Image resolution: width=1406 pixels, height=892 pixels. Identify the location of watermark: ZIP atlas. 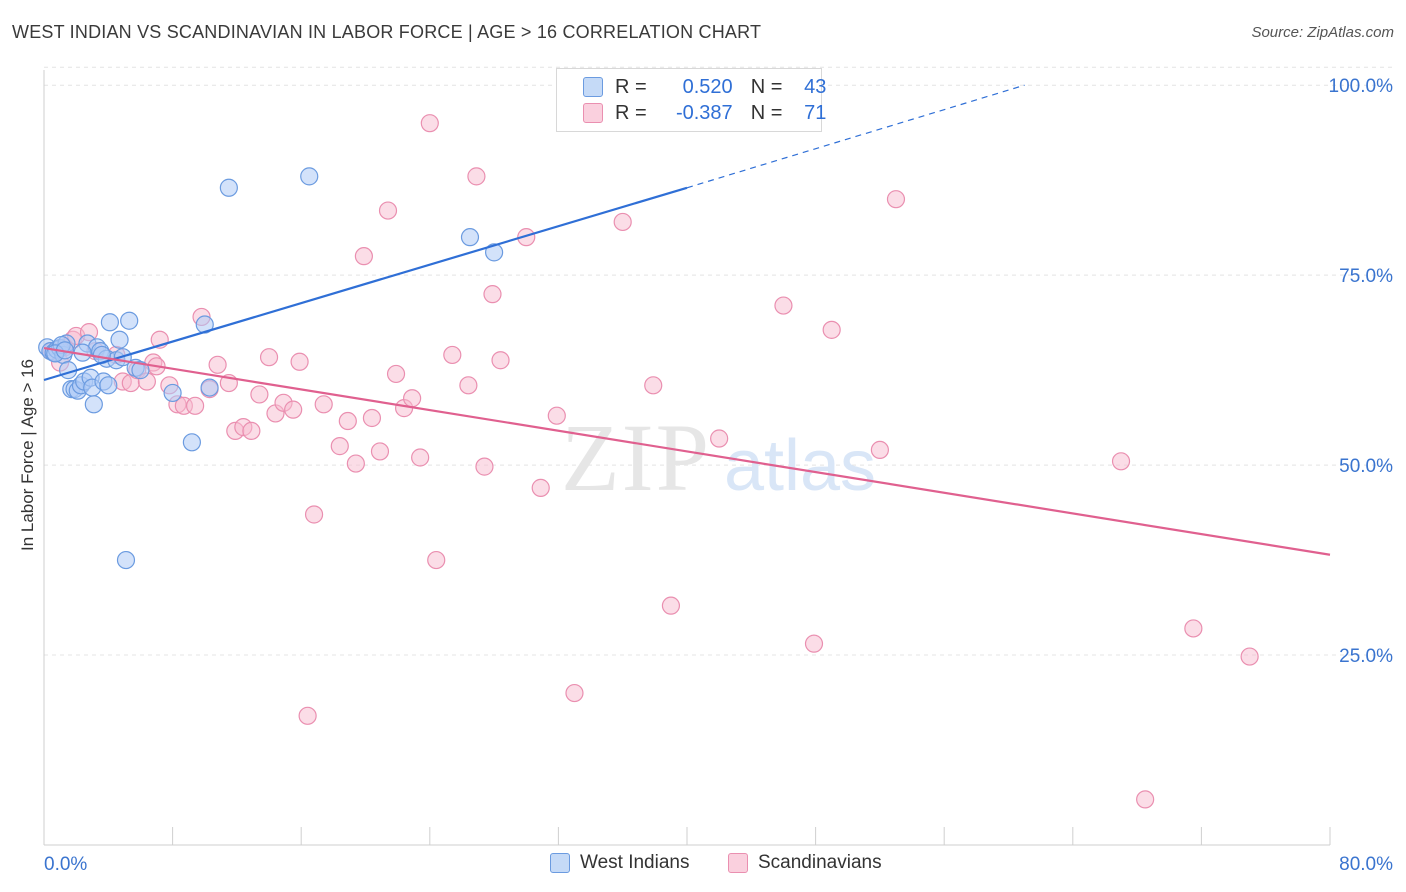
(718, 457).